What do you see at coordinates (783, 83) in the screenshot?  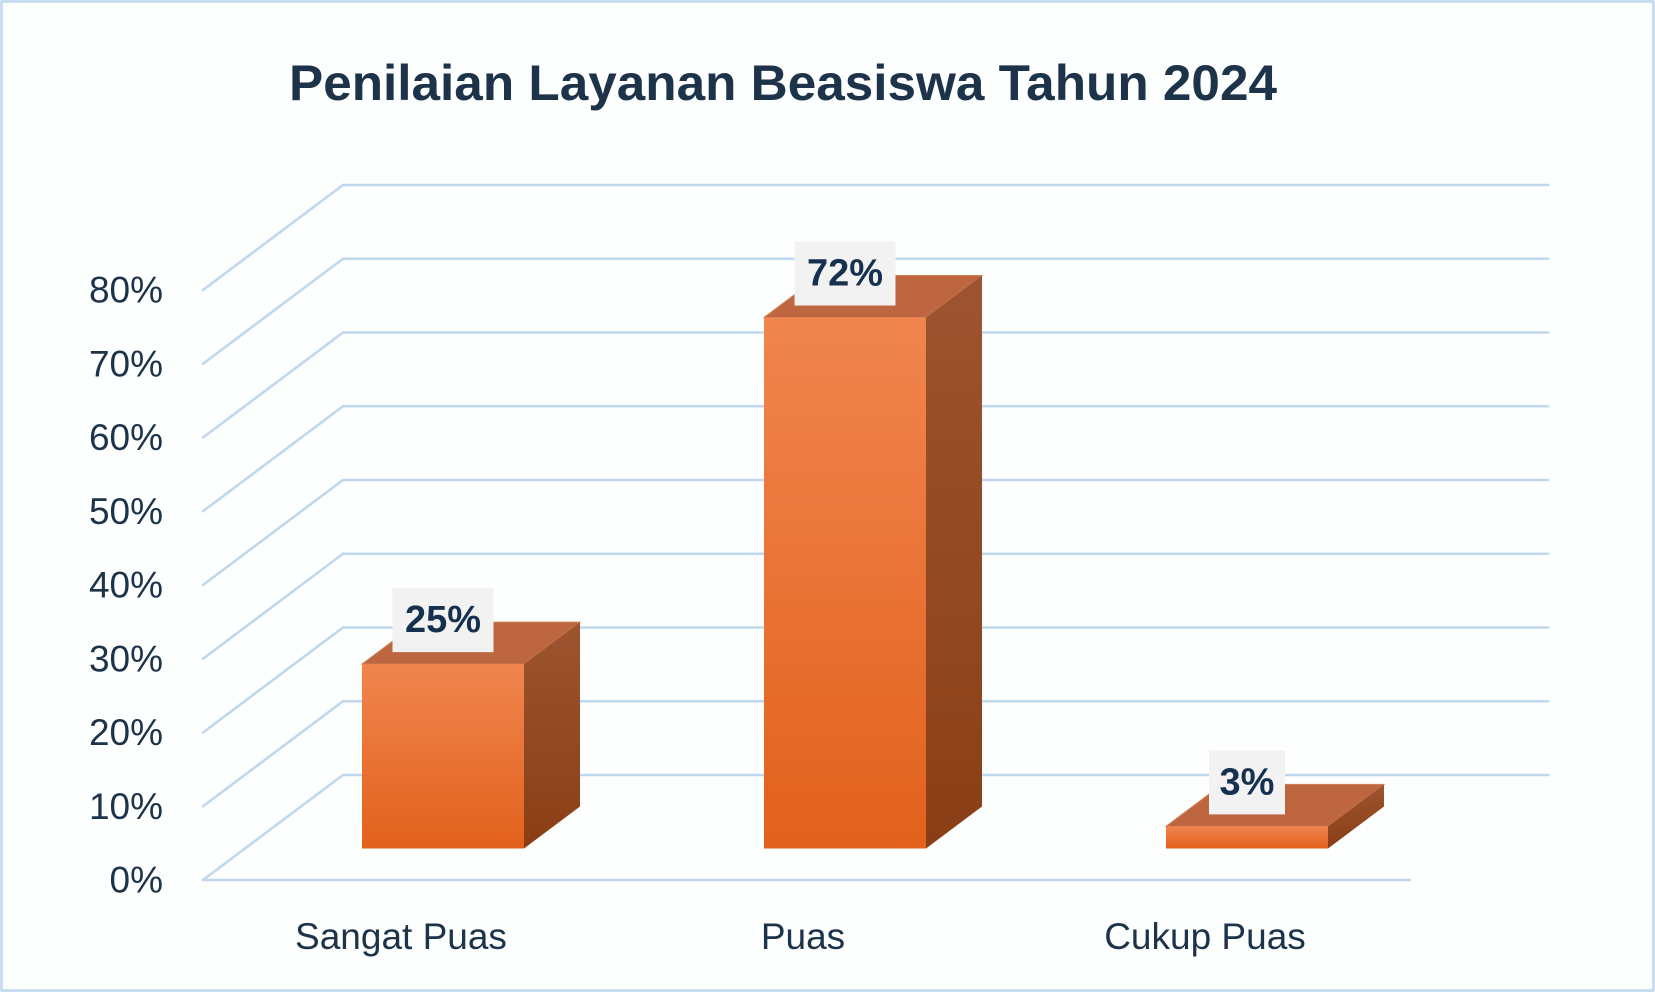 I see `chart-title: Penilaian Layanan Beasiswa Tahun 2024` at bounding box center [783, 83].